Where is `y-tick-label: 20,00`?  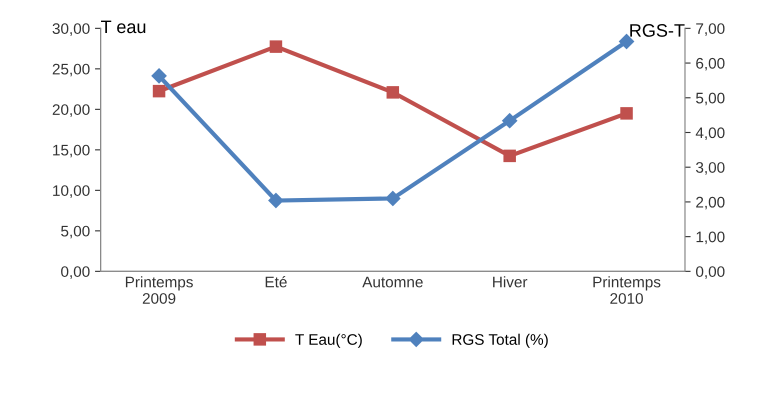
y-tick-label: 20,00 is located at coordinates (71, 110).